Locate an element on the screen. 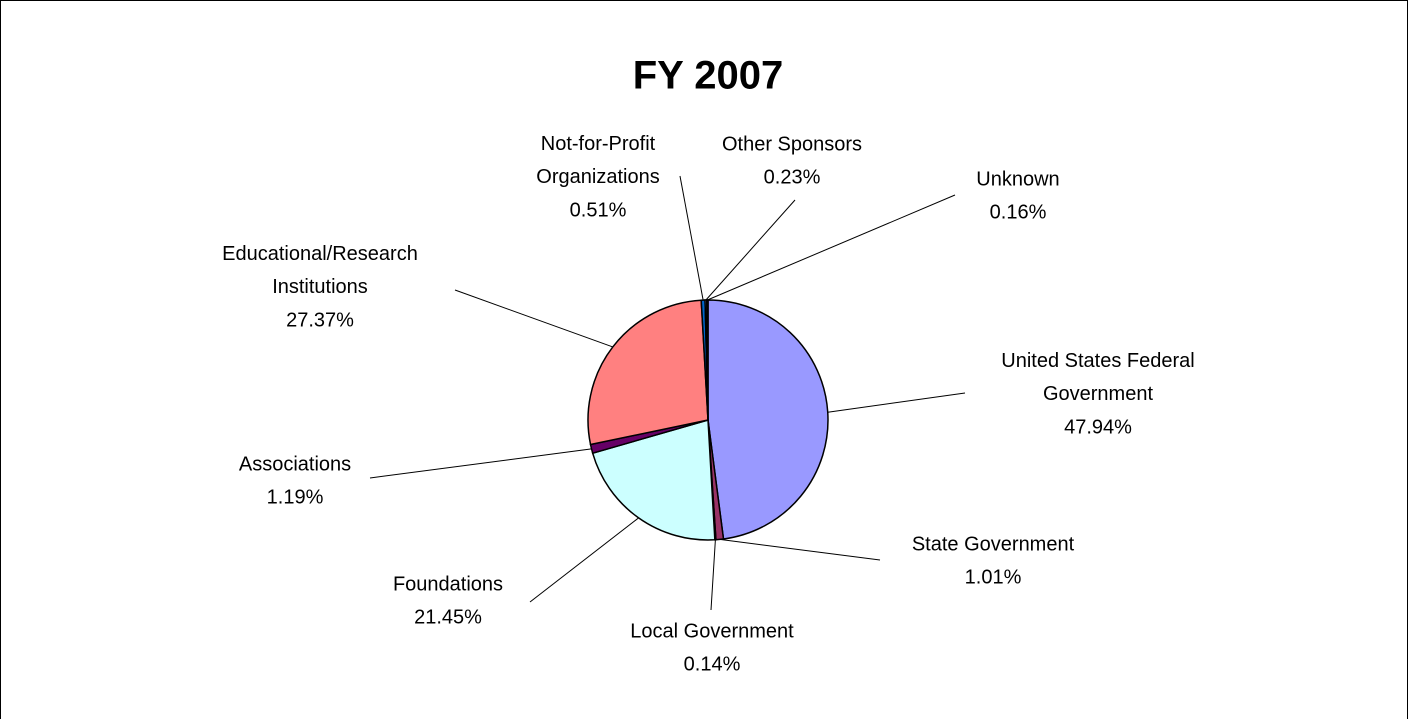  category-label: Not-for-Profit Organizations is located at coordinates (597, 160).